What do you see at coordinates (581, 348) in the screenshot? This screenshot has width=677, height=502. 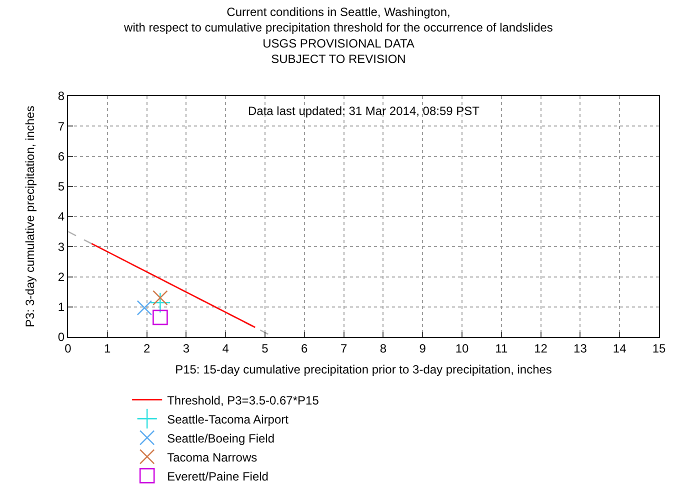 I see `x-tick-label: 13` at bounding box center [581, 348].